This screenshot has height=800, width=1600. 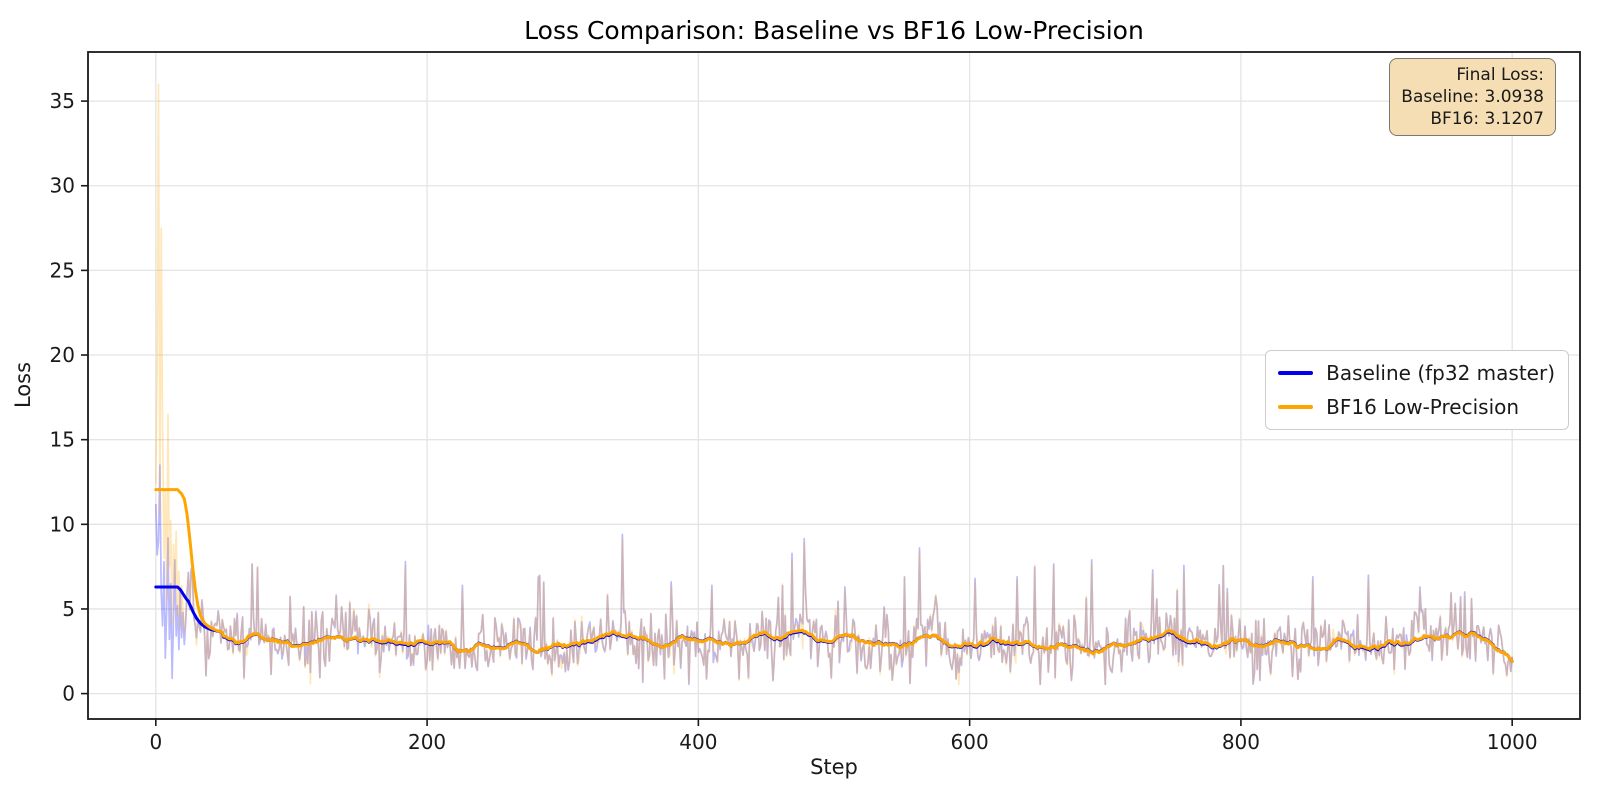 I want to click on legend-item-bf16: BF16 Low-Precision, so click(x=1416, y=407).